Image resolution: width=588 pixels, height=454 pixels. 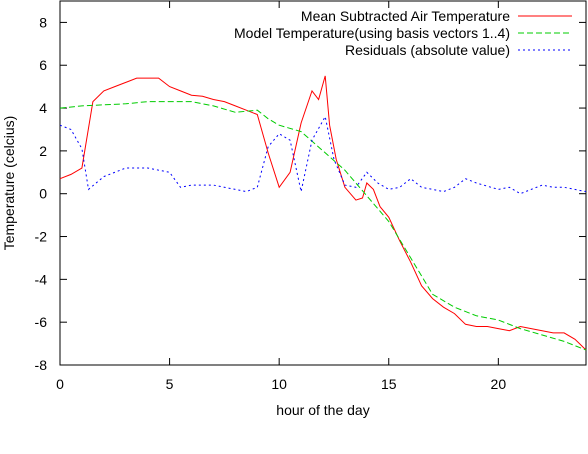 What do you see at coordinates (279, 384) in the screenshot?
I see `x-tick-label: 10` at bounding box center [279, 384].